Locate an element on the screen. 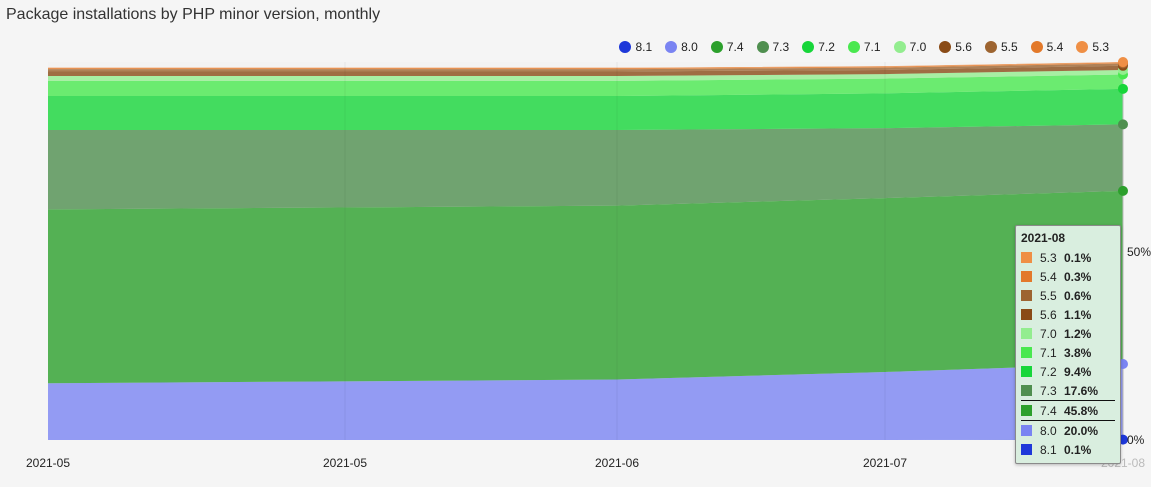 Image resolution: width=1151 pixels, height=487 pixels. legend-label: 5.5 is located at coordinates (1009, 47).